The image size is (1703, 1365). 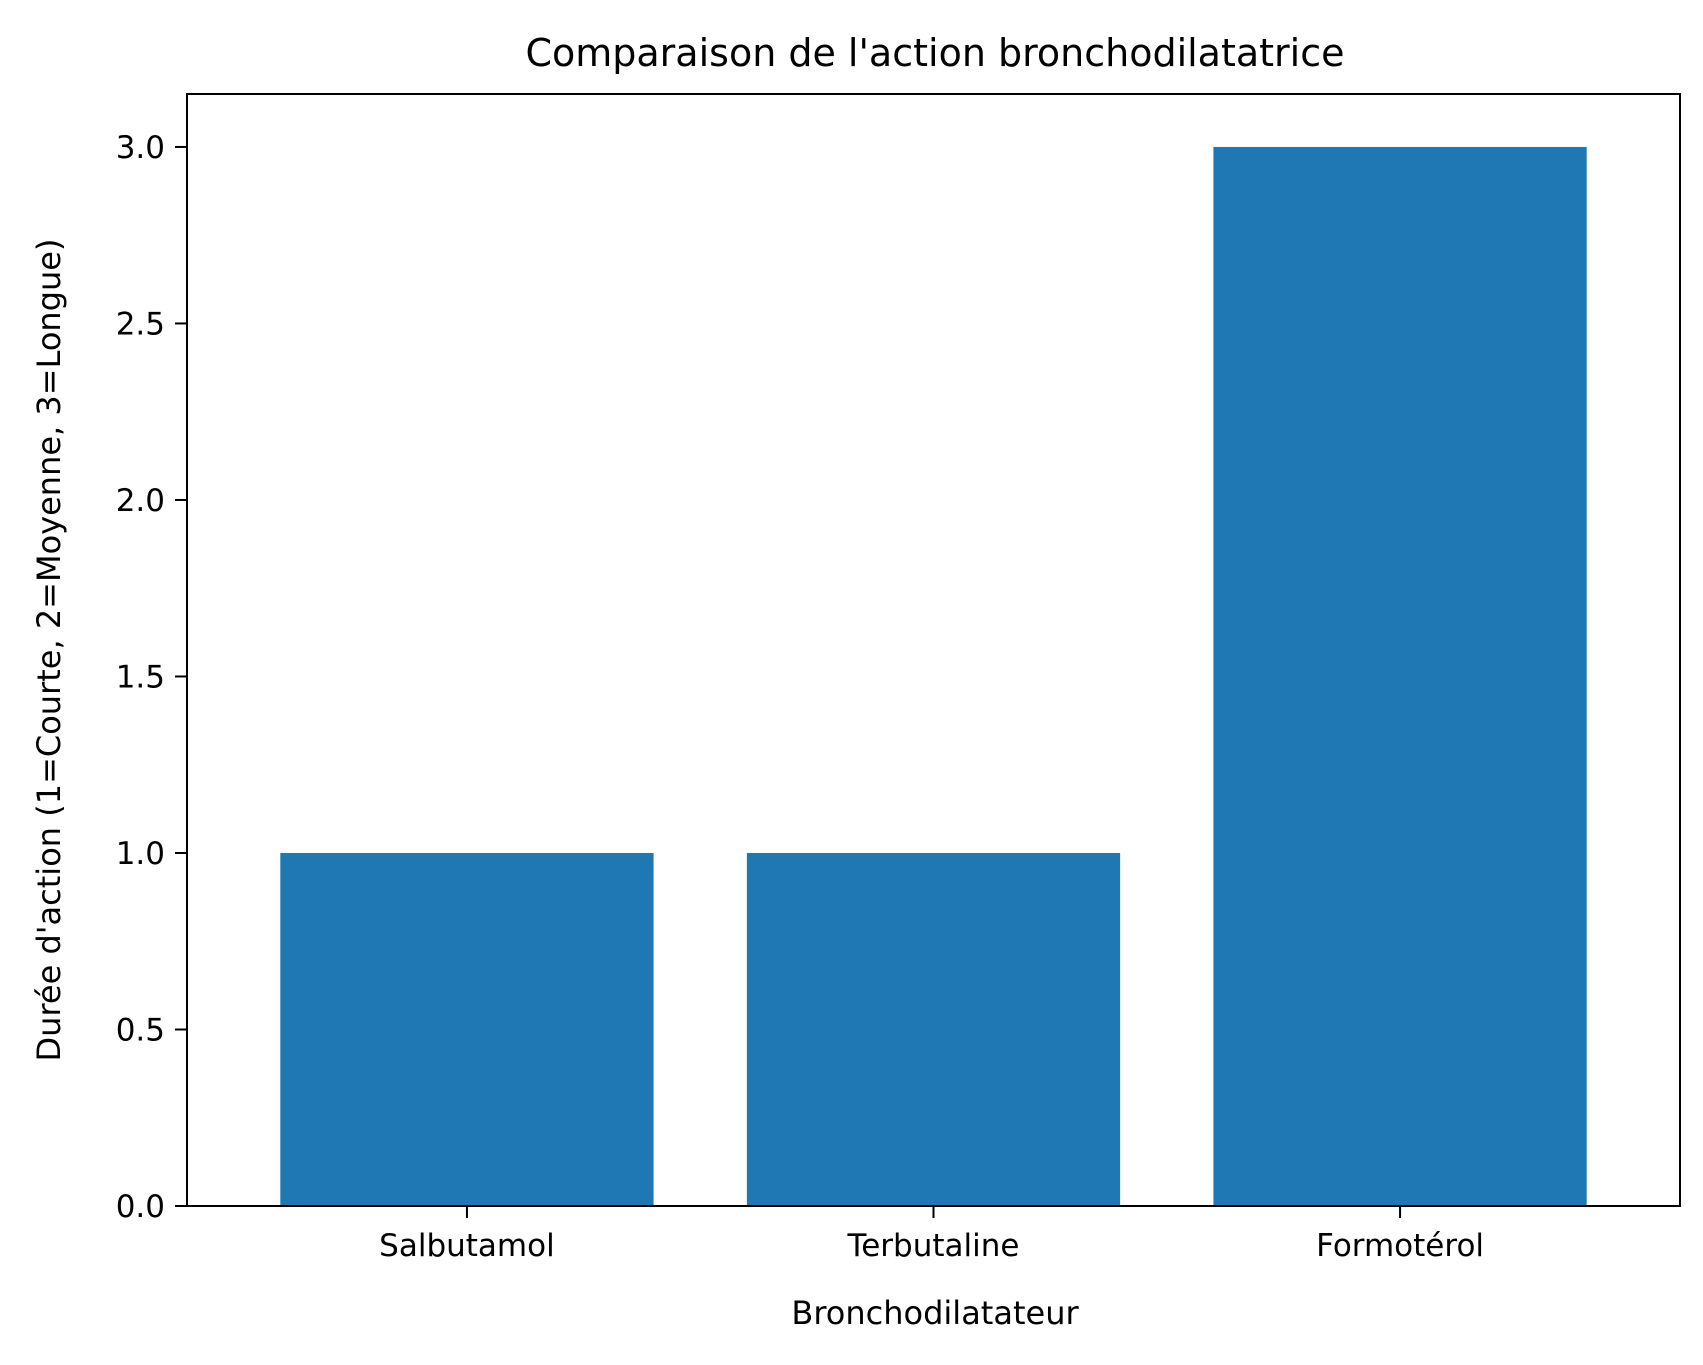 What do you see at coordinates (140, 148) in the screenshot?
I see `y-tick-label: 3.0` at bounding box center [140, 148].